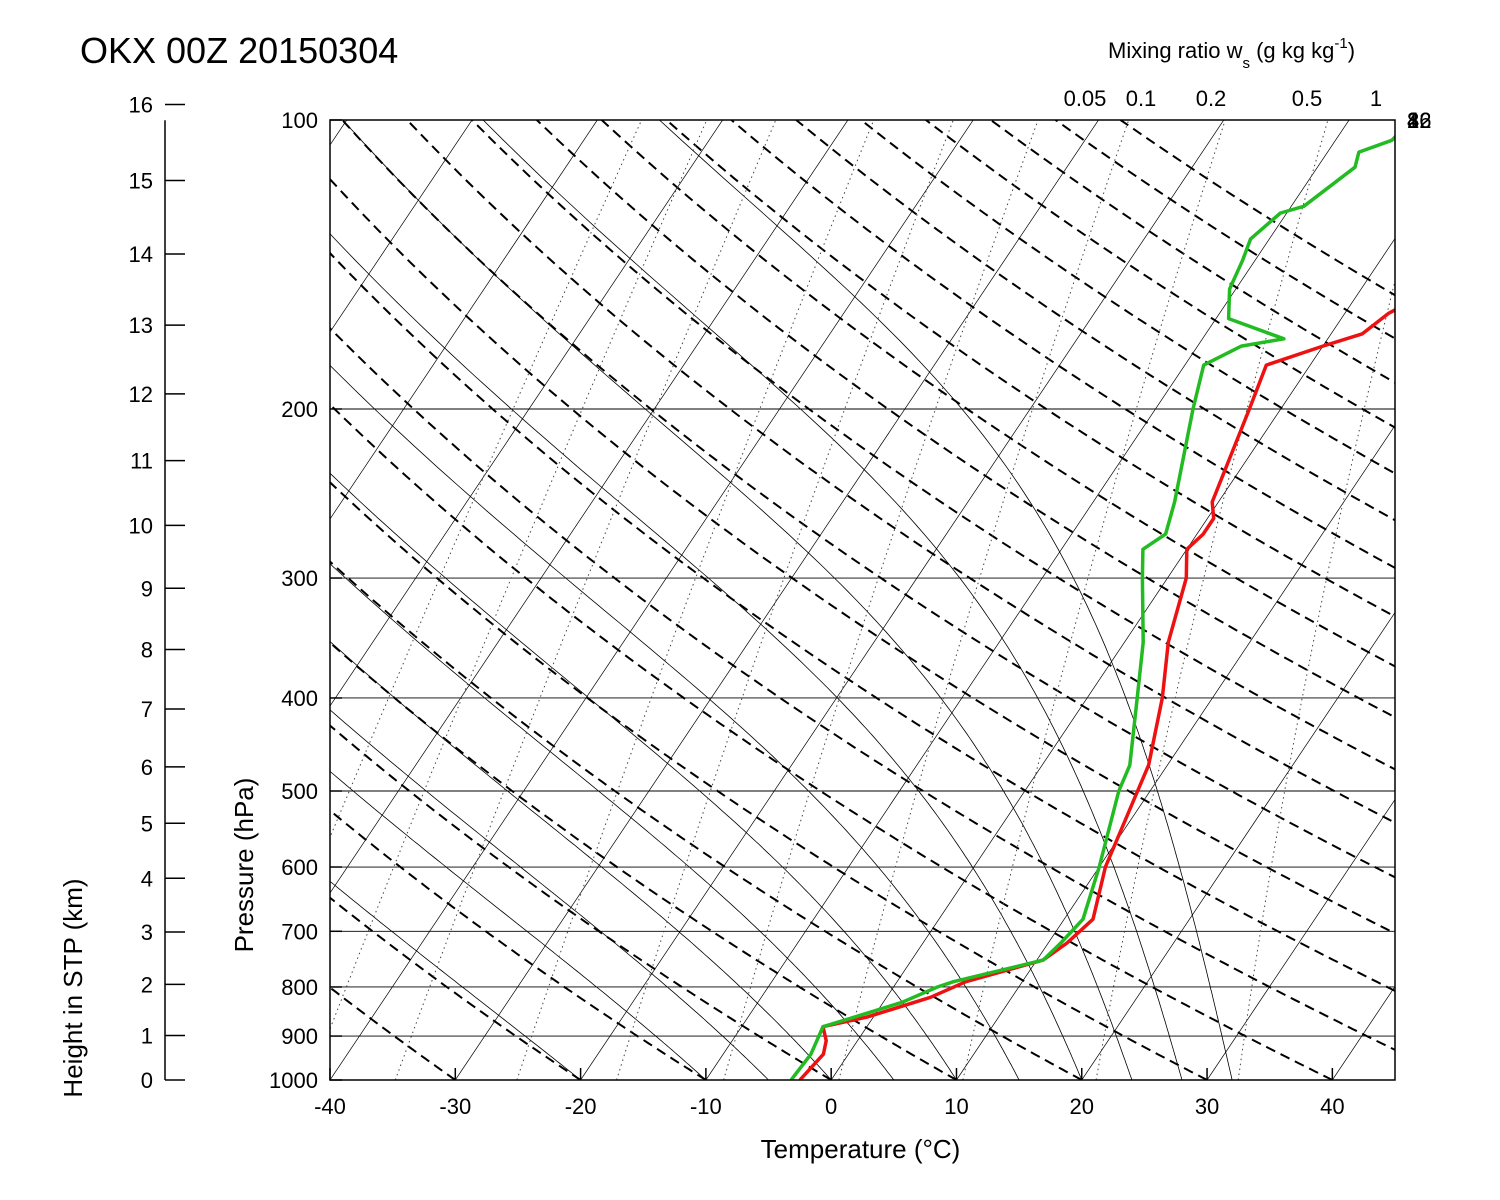  Describe the element at coordinates (299, 120) in the screenshot. I see `pressure-tick-label: 100` at that location.